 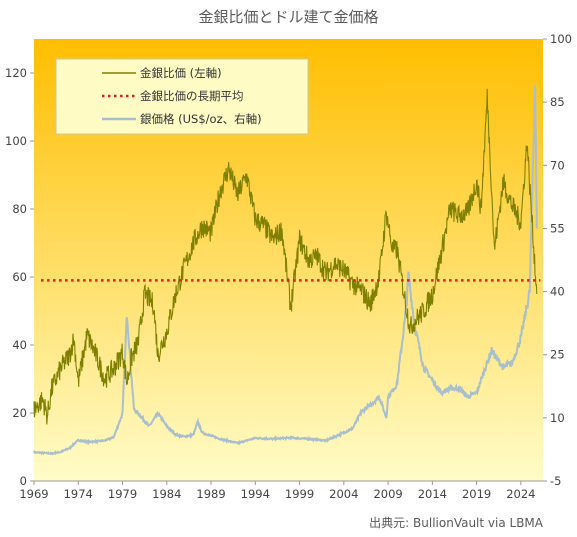 What do you see at coordinates (456, 523) in the screenshot?
I see `source-label: 出典元: BullionVault via LBMA` at bounding box center [456, 523].